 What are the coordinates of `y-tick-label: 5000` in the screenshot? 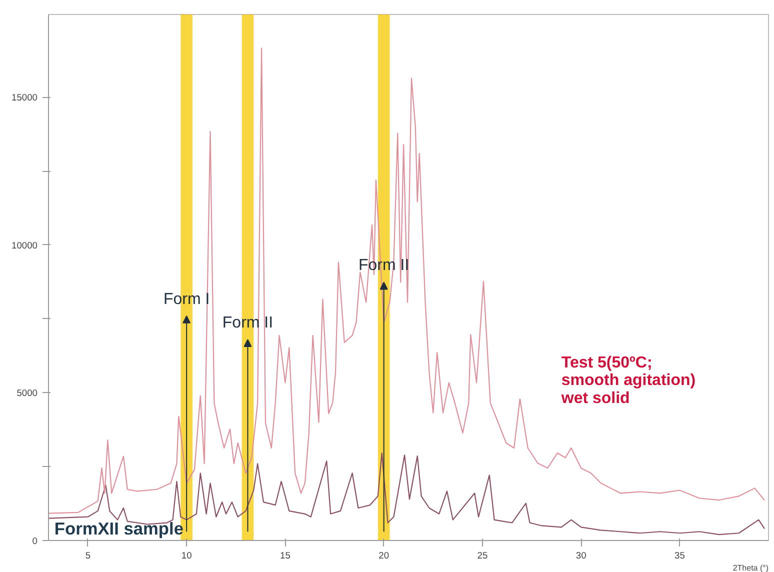 It's located at (27, 393).